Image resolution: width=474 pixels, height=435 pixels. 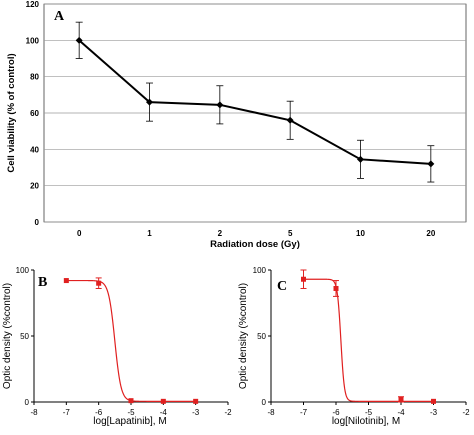 I want to click on chart-a-y-tick-label: 60, so click(x=34, y=113).